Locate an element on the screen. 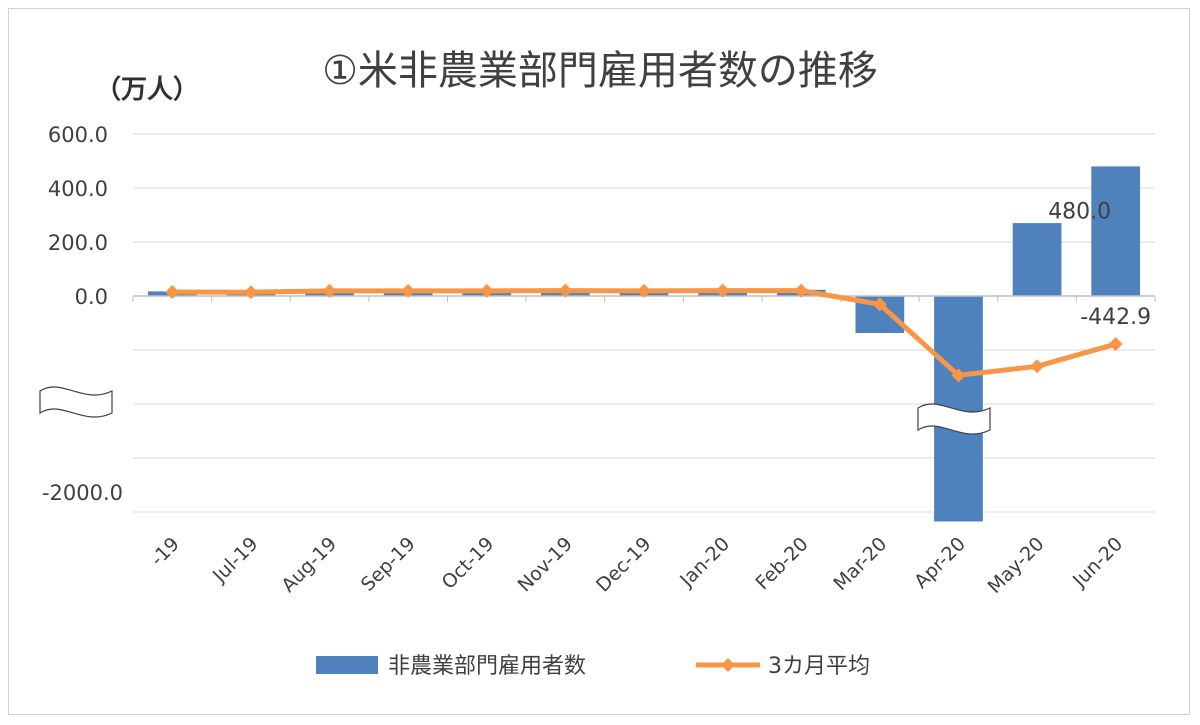 This screenshot has height=725, width=1200. bar-break-icon is located at coordinates (954, 419).